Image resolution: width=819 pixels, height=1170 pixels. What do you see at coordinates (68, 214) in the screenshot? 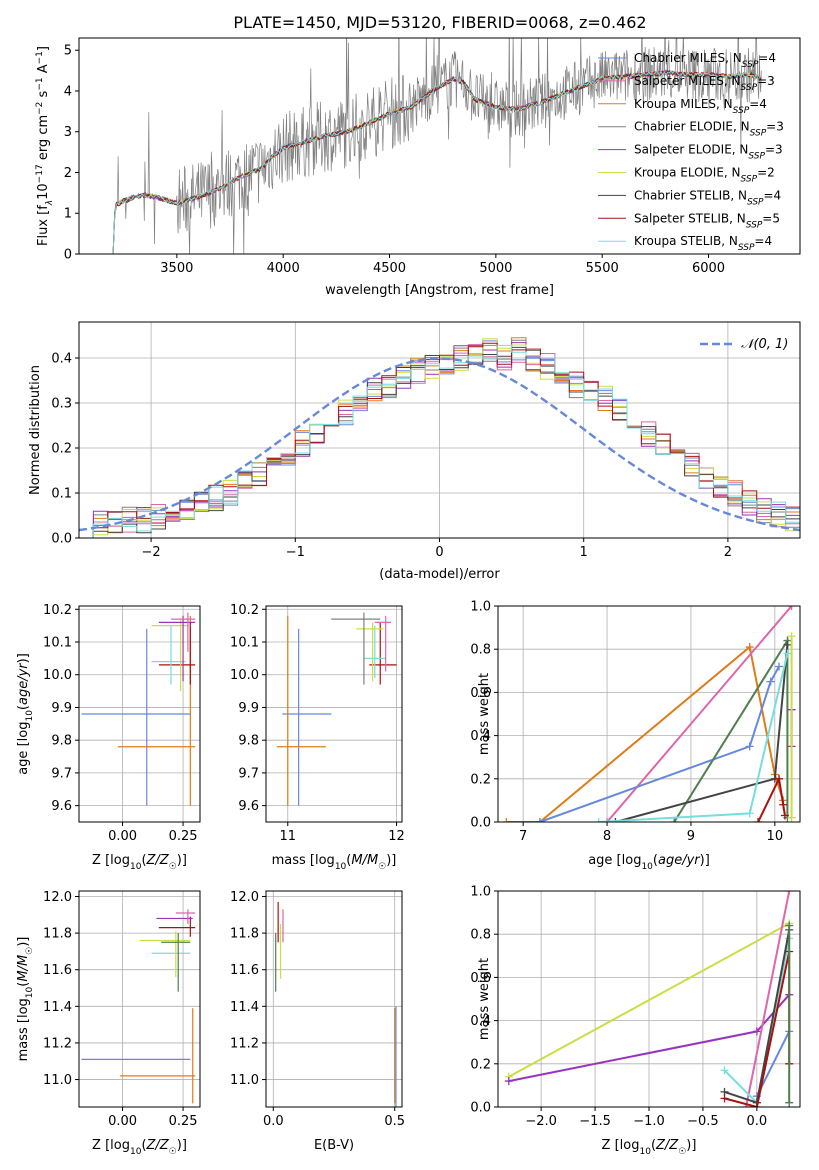
I see `y-tick-label: 1` at bounding box center [68, 214].